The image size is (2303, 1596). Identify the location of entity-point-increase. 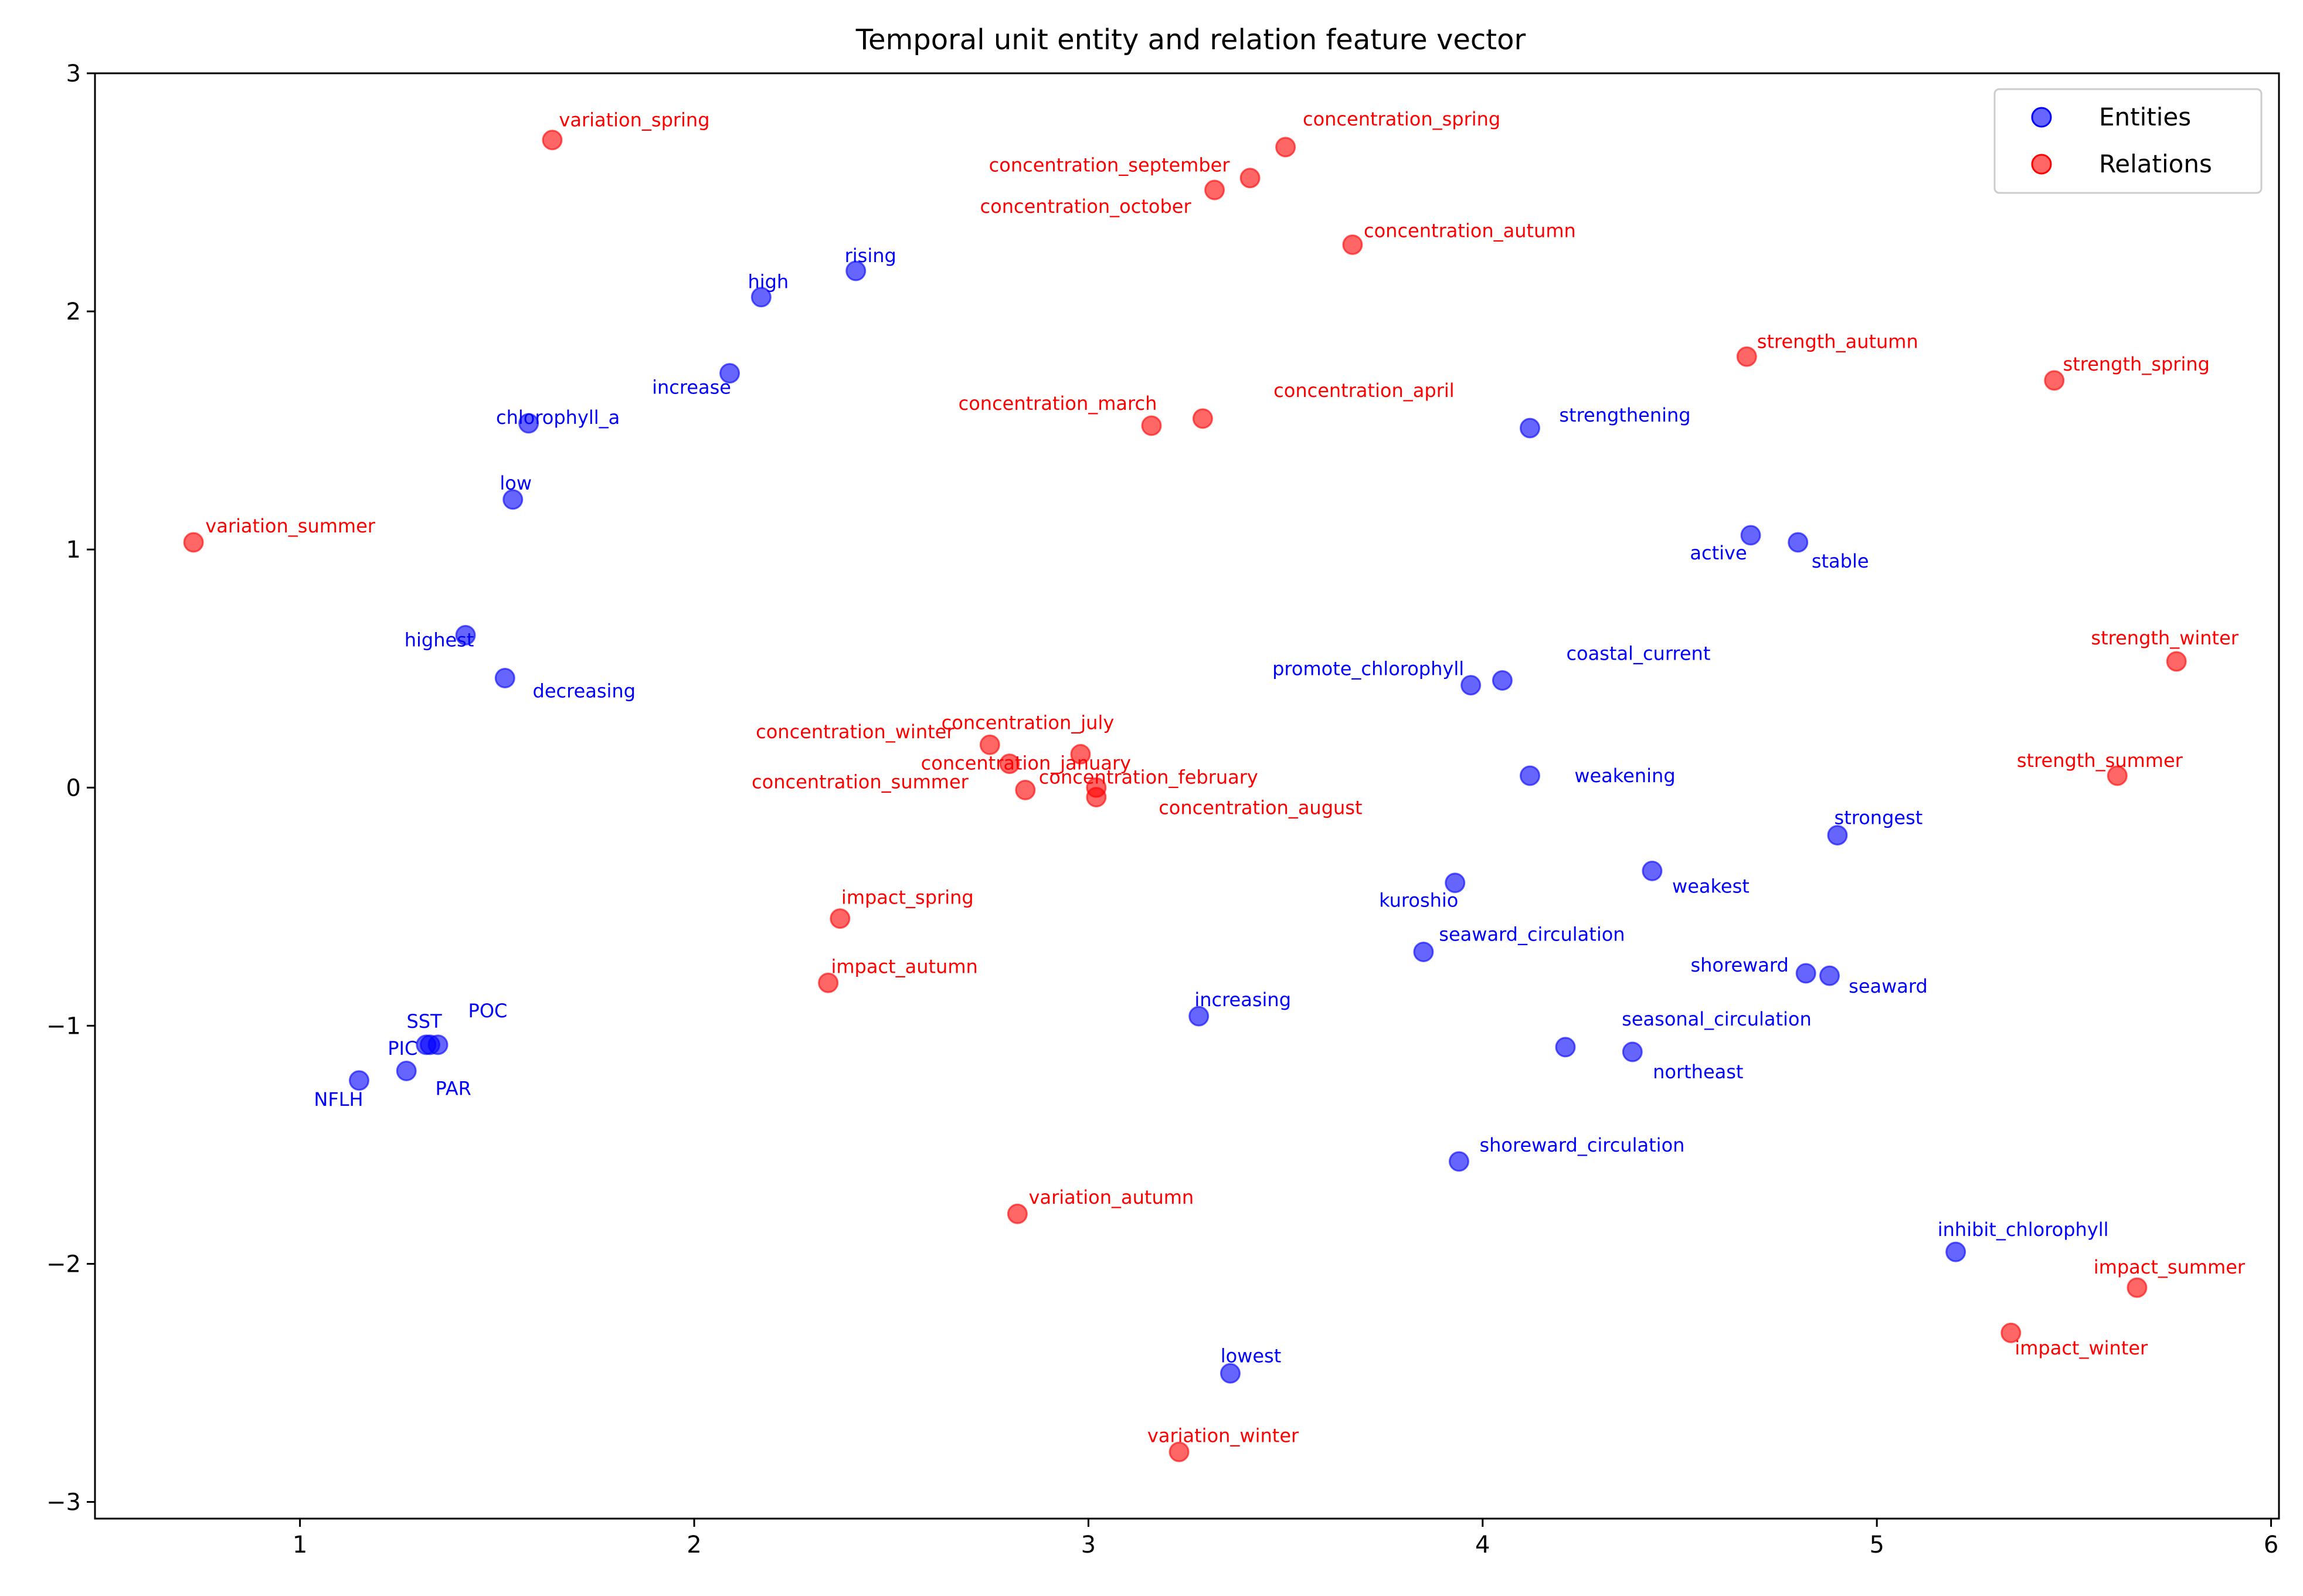
(730, 374).